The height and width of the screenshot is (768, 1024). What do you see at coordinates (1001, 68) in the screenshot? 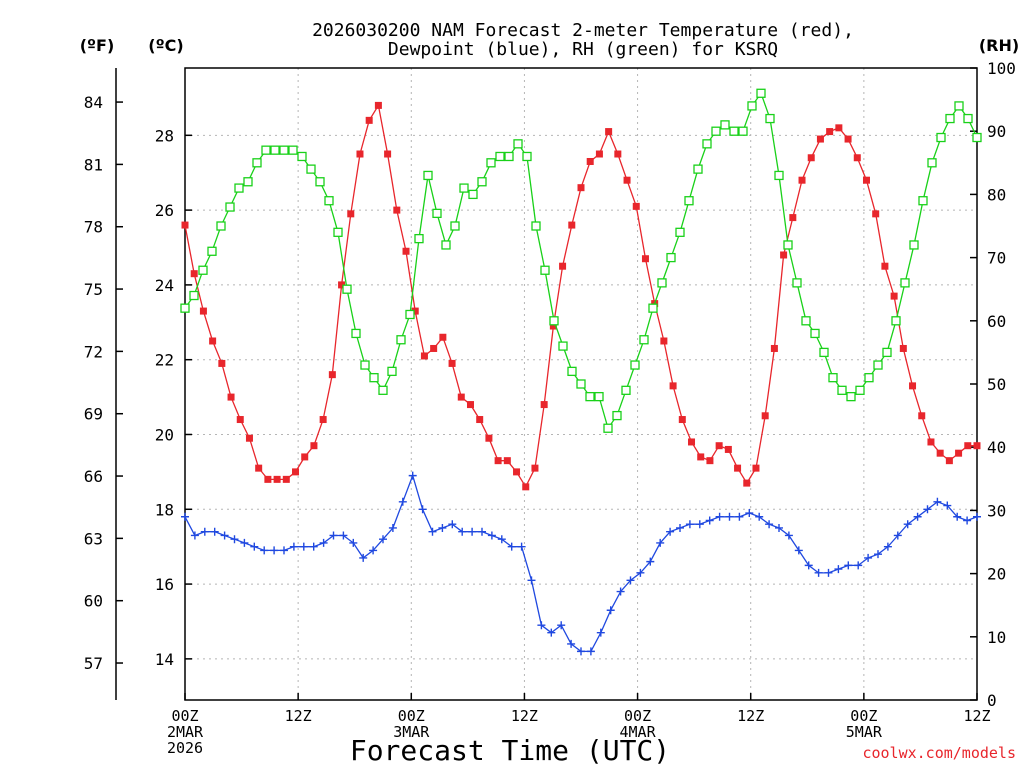
I see `rh-tick-label: 100` at bounding box center [1001, 68].